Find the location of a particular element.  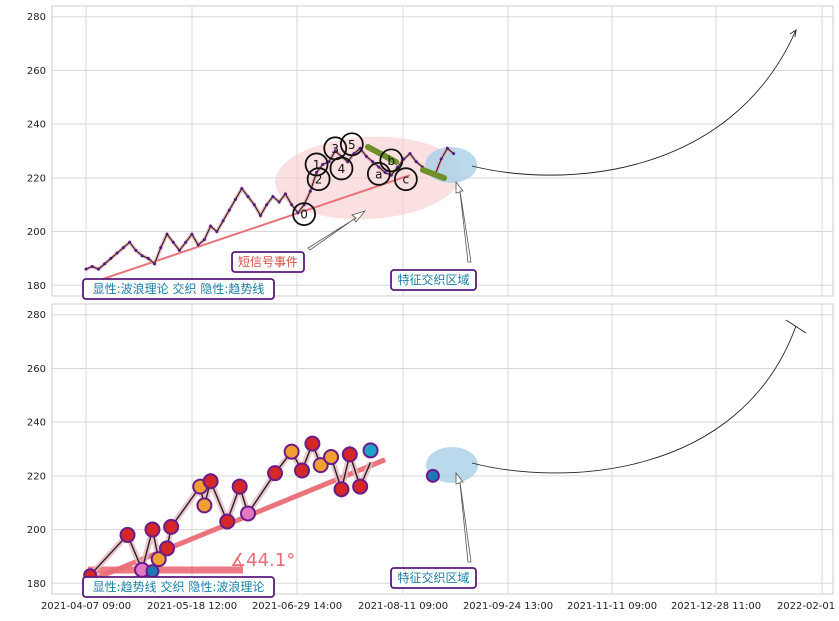

x-tick-label: 2021-09-24 13:00 is located at coordinates (508, 606).